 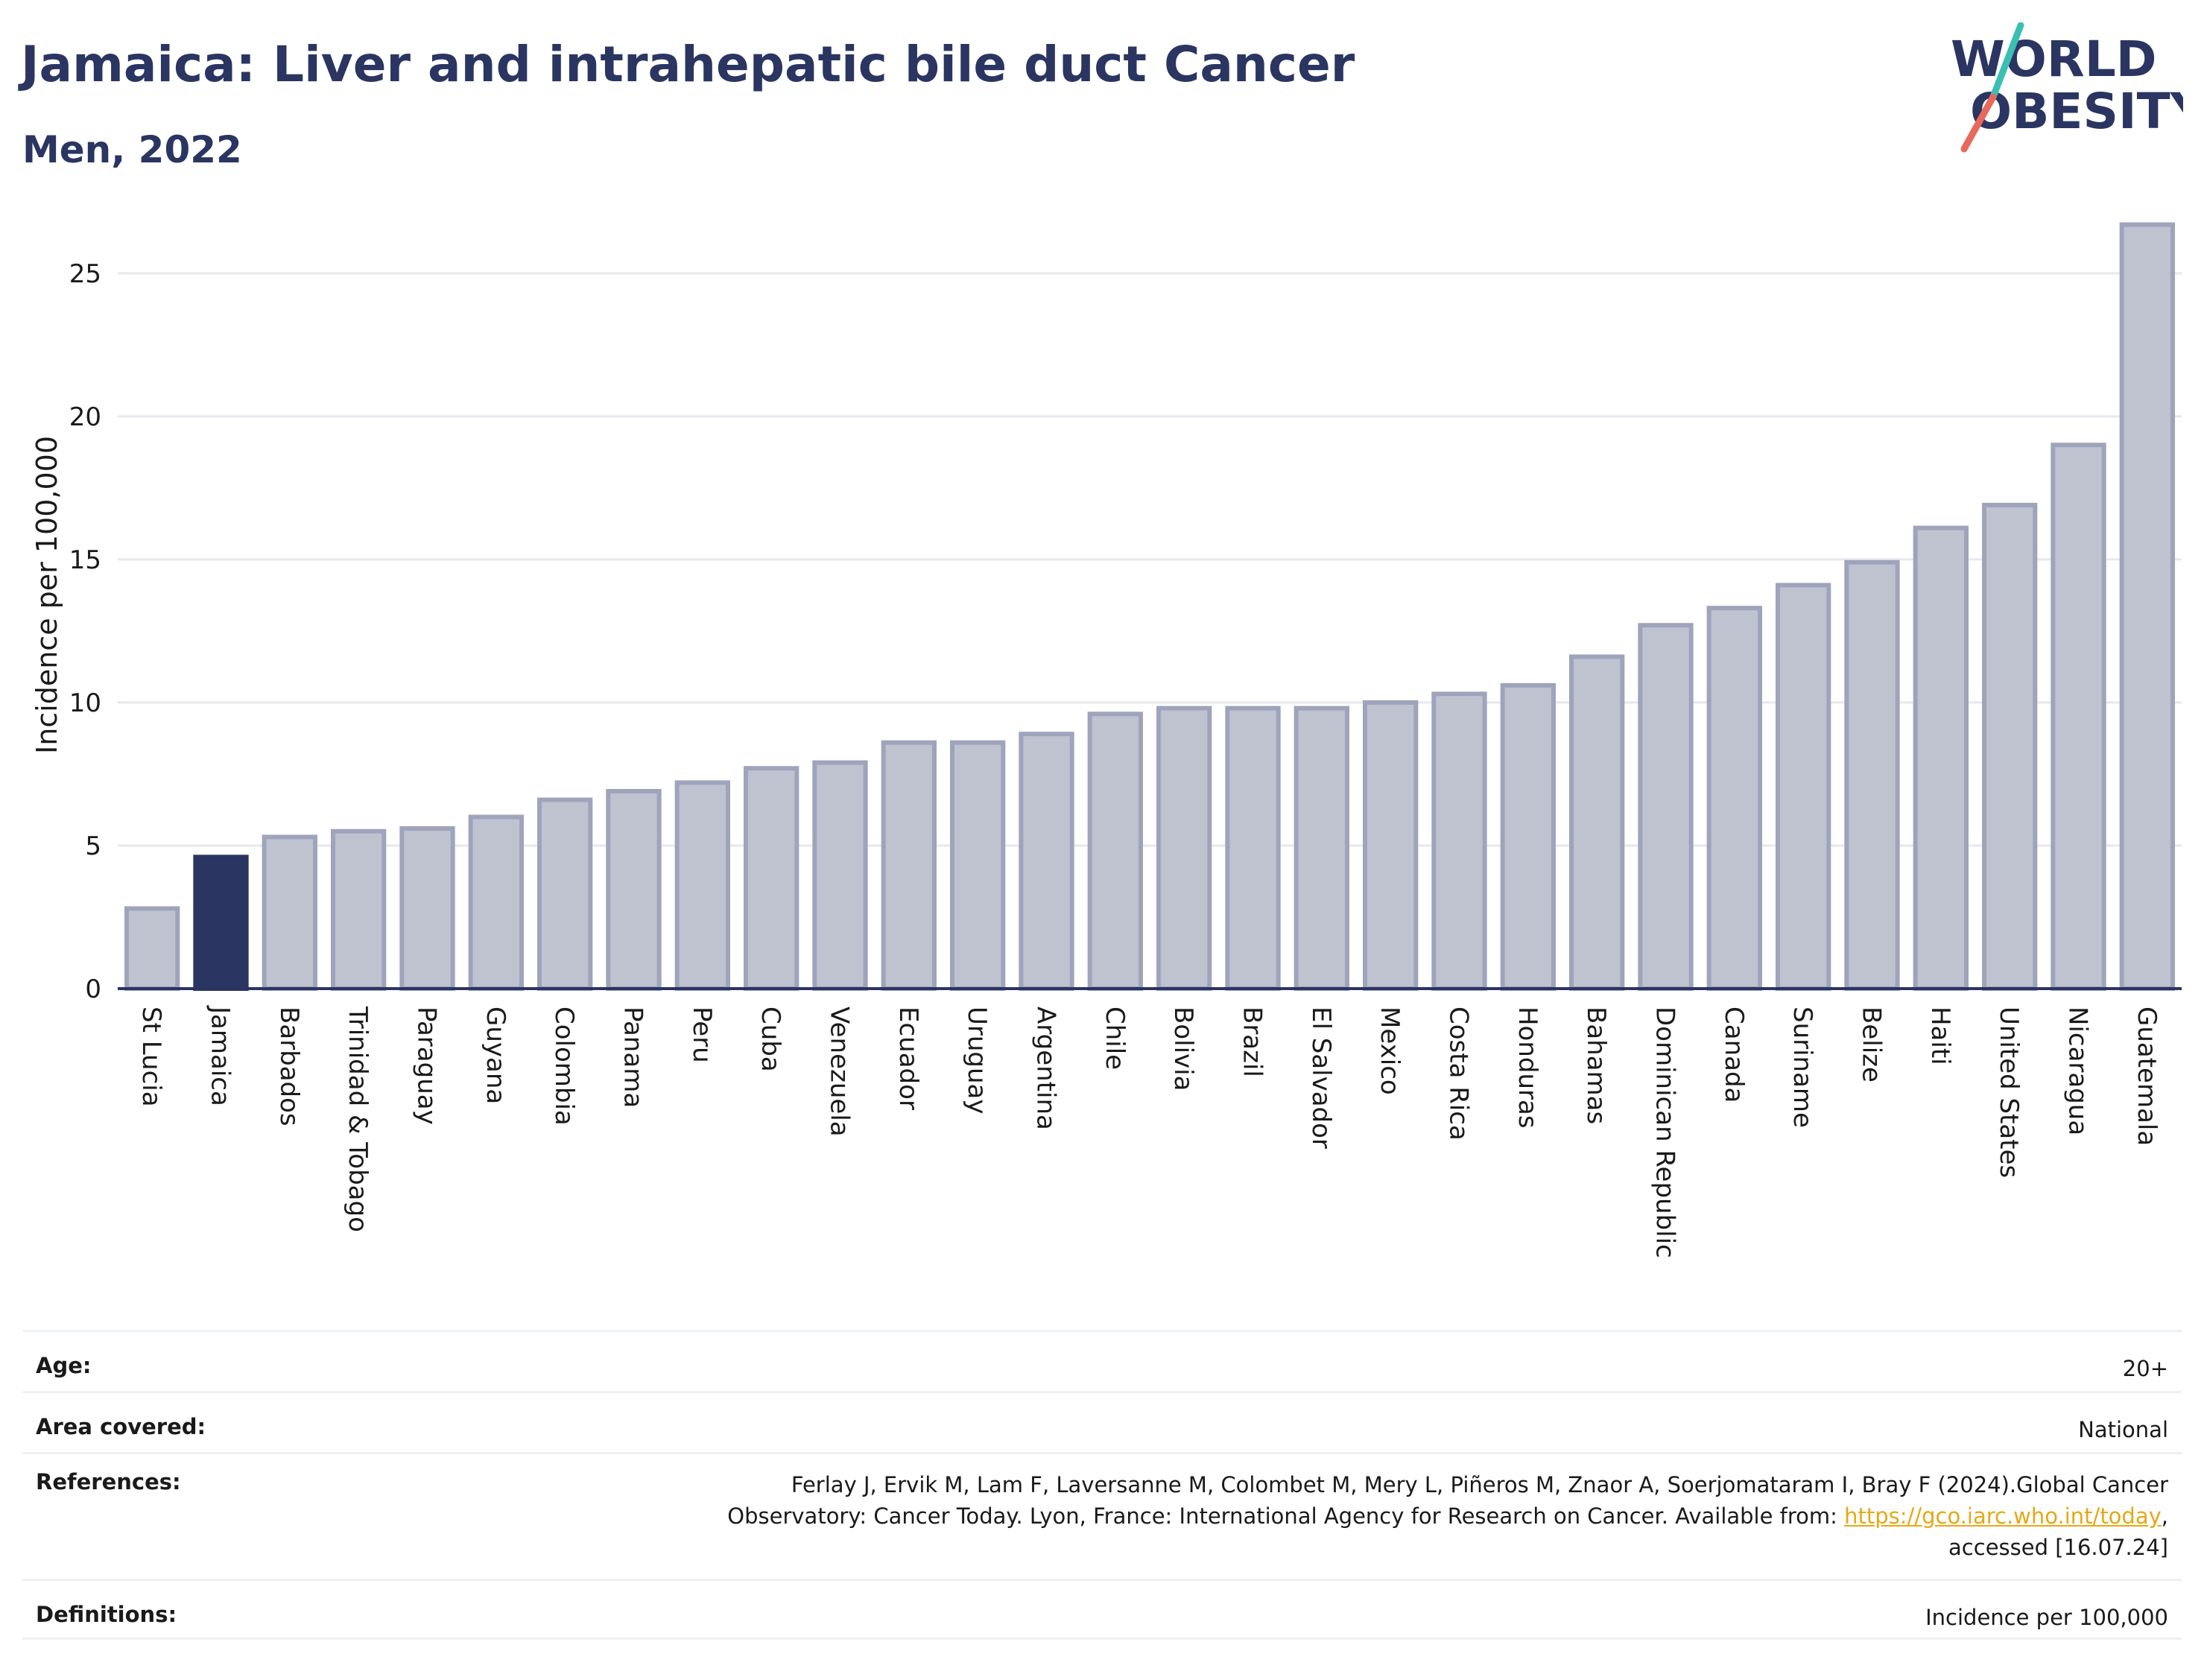 I want to click on x-tick-label: Argentina, so click(x=1046, y=1068).